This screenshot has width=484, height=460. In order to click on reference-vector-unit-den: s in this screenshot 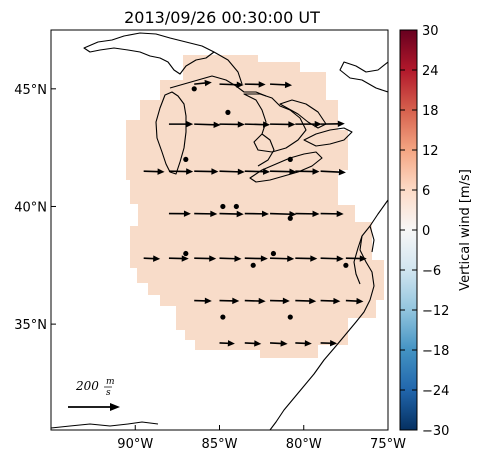, I will do `click(108, 393)`.